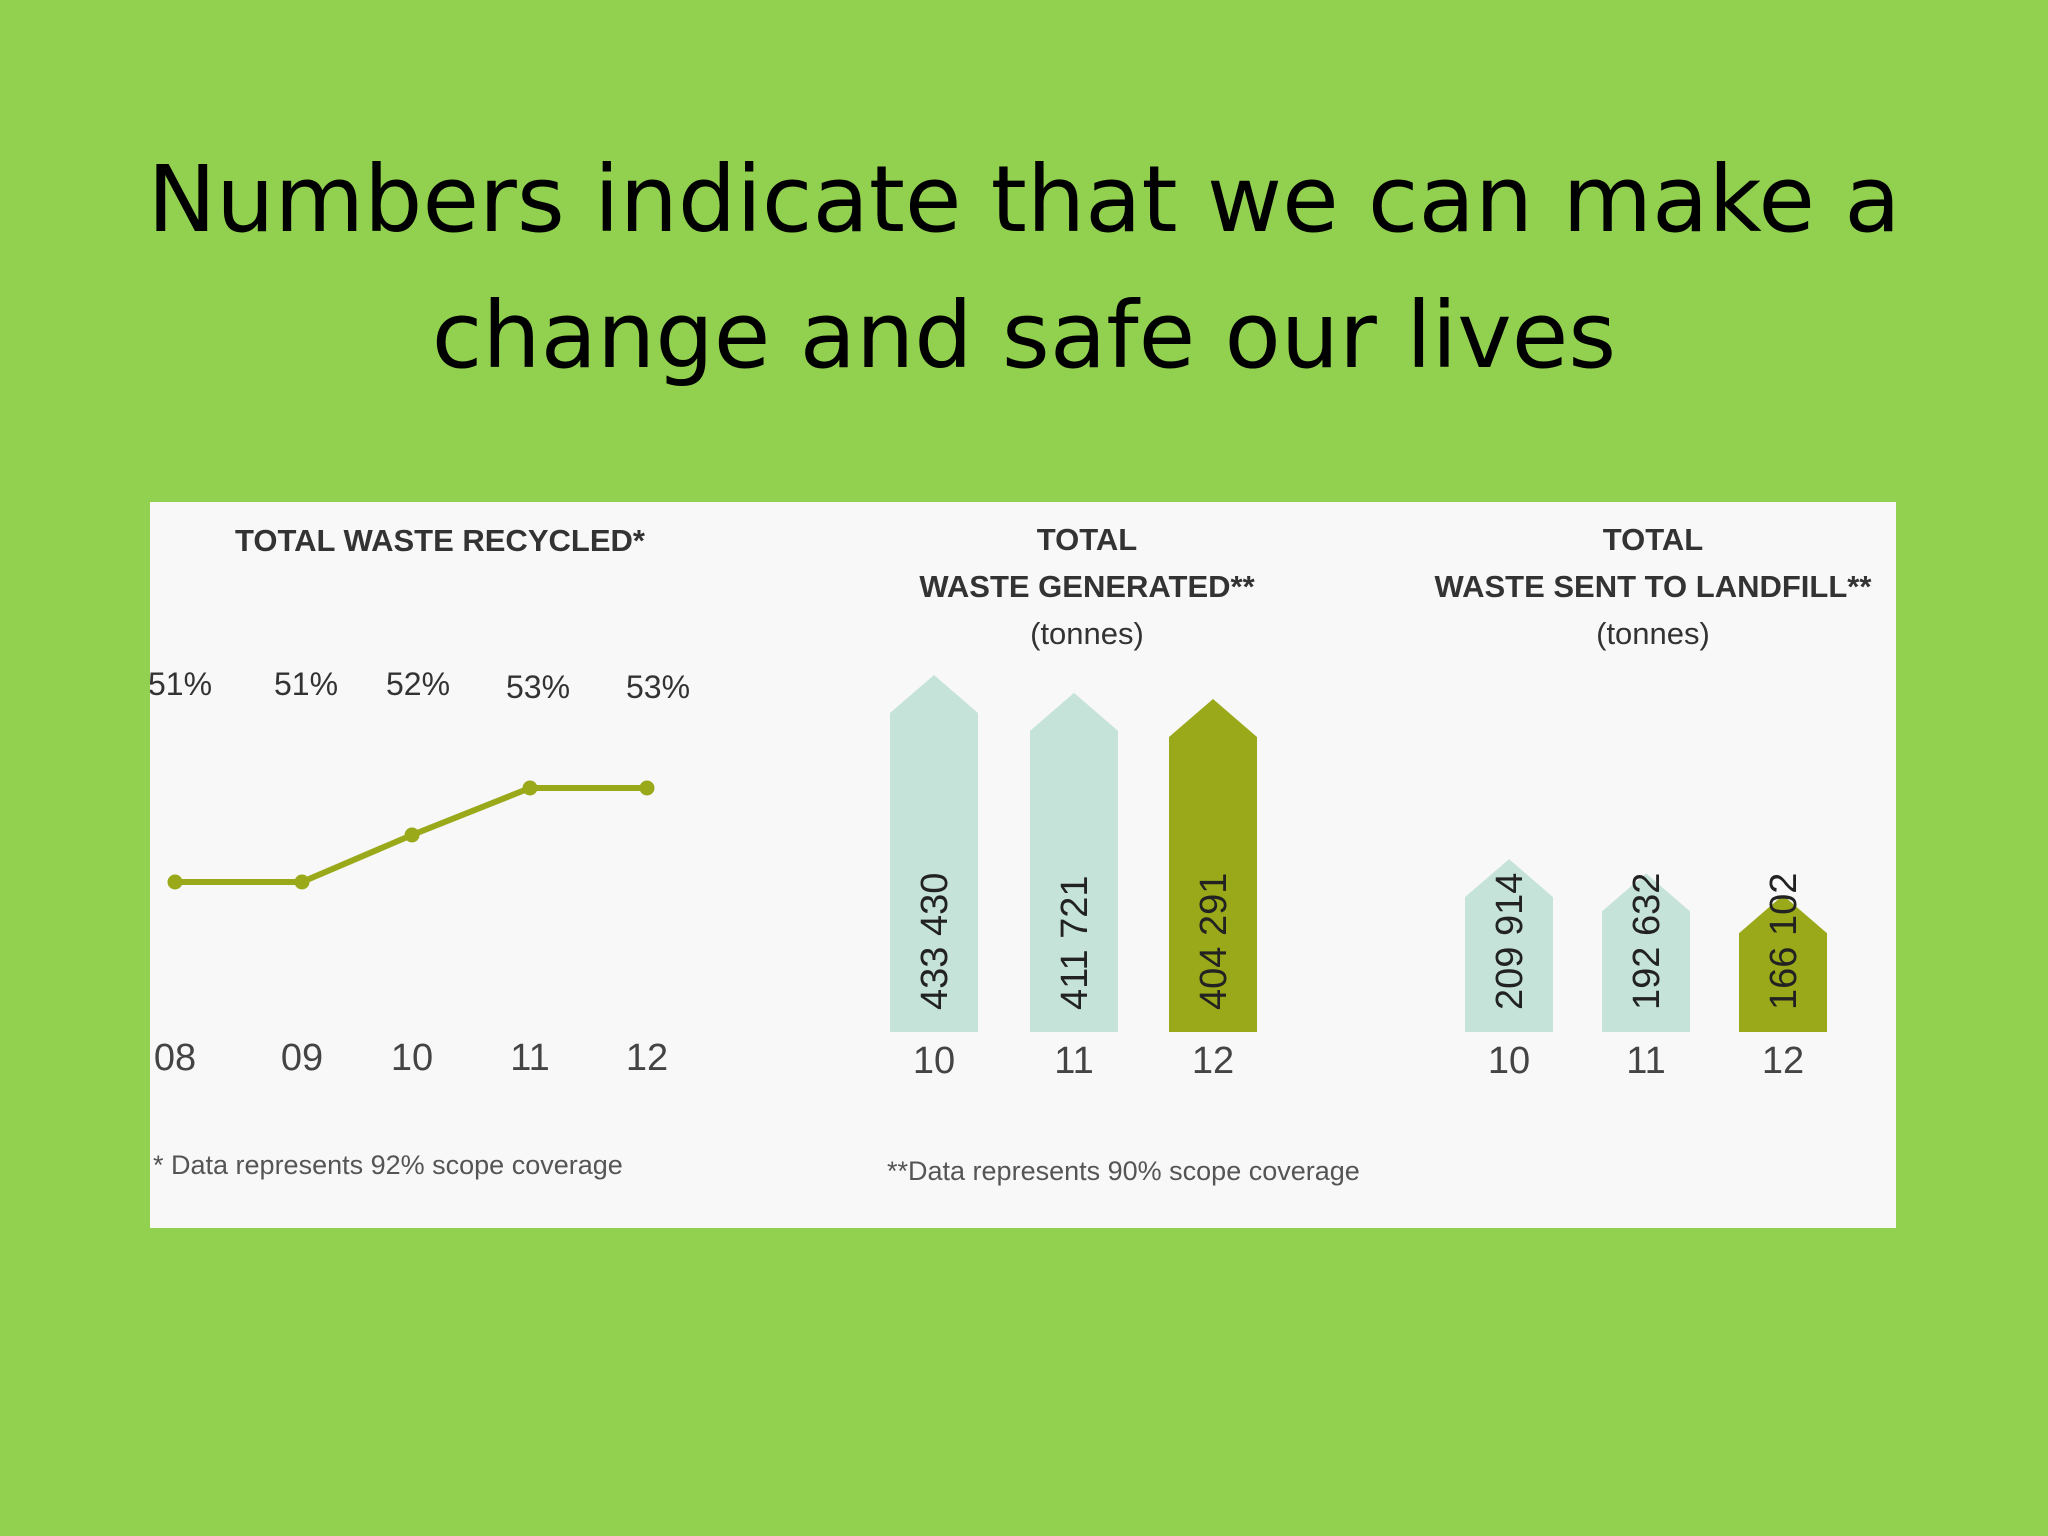  What do you see at coordinates (302, 1058) in the screenshot?
I see `recycled-x-label-09: 09` at bounding box center [302, 1058].